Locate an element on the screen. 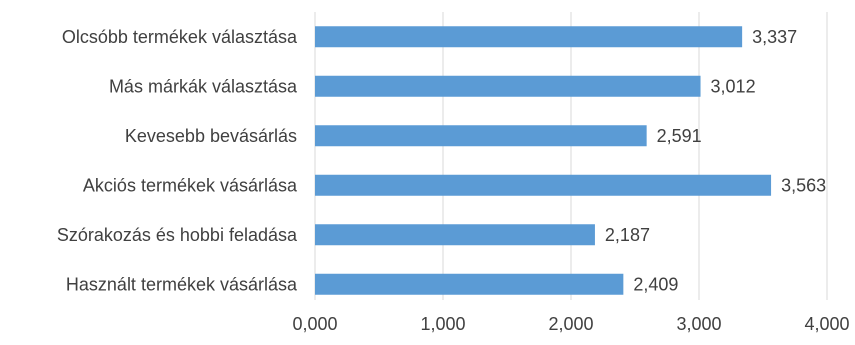 Image resolution: width=855 pixels, height=345 pixels. value-label: 3,563 is located at coordinates (803, 185).